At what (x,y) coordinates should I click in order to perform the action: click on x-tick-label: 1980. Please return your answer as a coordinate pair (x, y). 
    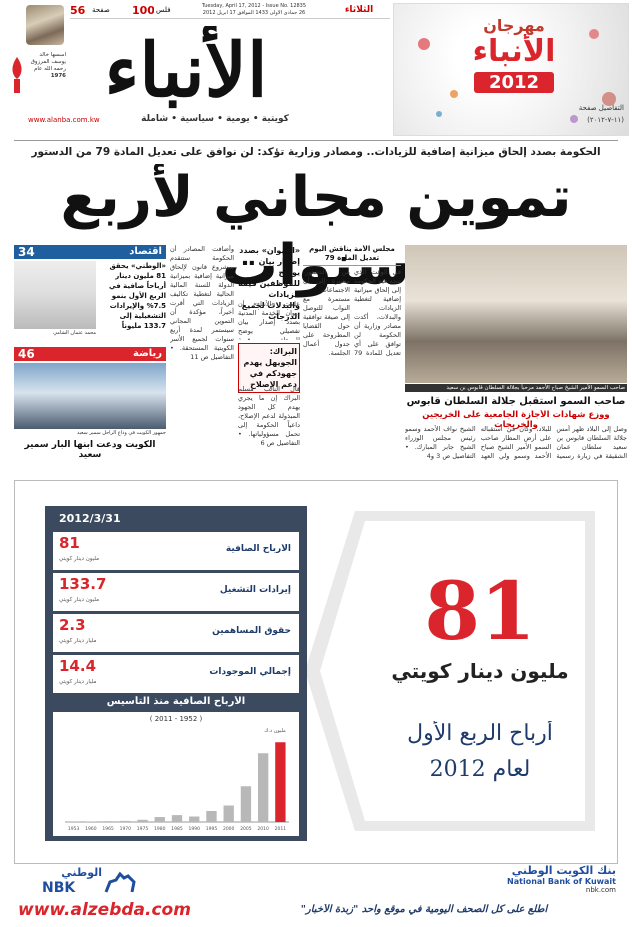
    Looking at the image, I should click on (160, 829).